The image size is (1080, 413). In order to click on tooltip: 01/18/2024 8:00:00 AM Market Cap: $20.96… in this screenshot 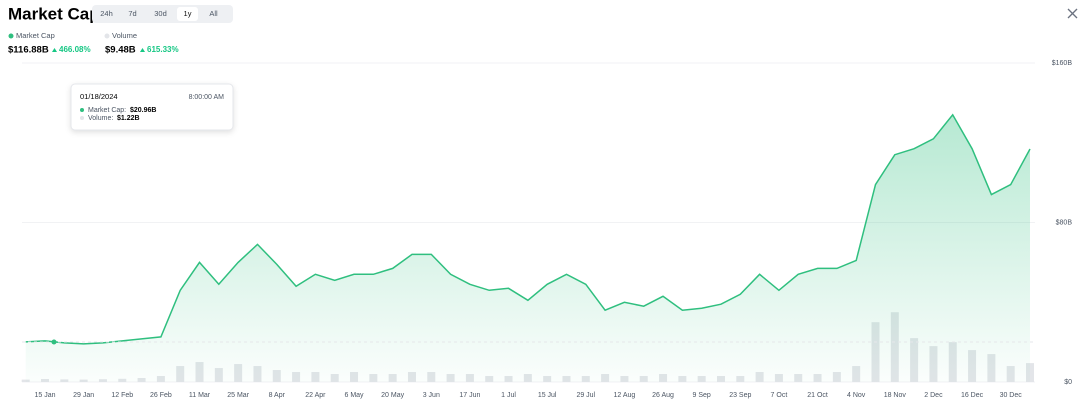, I will do `click(152, 107)`.